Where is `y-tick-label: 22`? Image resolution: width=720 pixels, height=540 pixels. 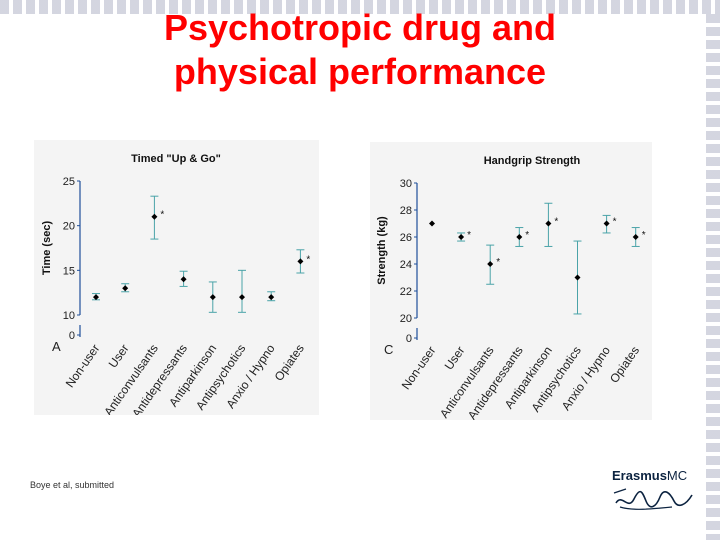 y-tick-label: 22 is located at coordinates (406, 292).